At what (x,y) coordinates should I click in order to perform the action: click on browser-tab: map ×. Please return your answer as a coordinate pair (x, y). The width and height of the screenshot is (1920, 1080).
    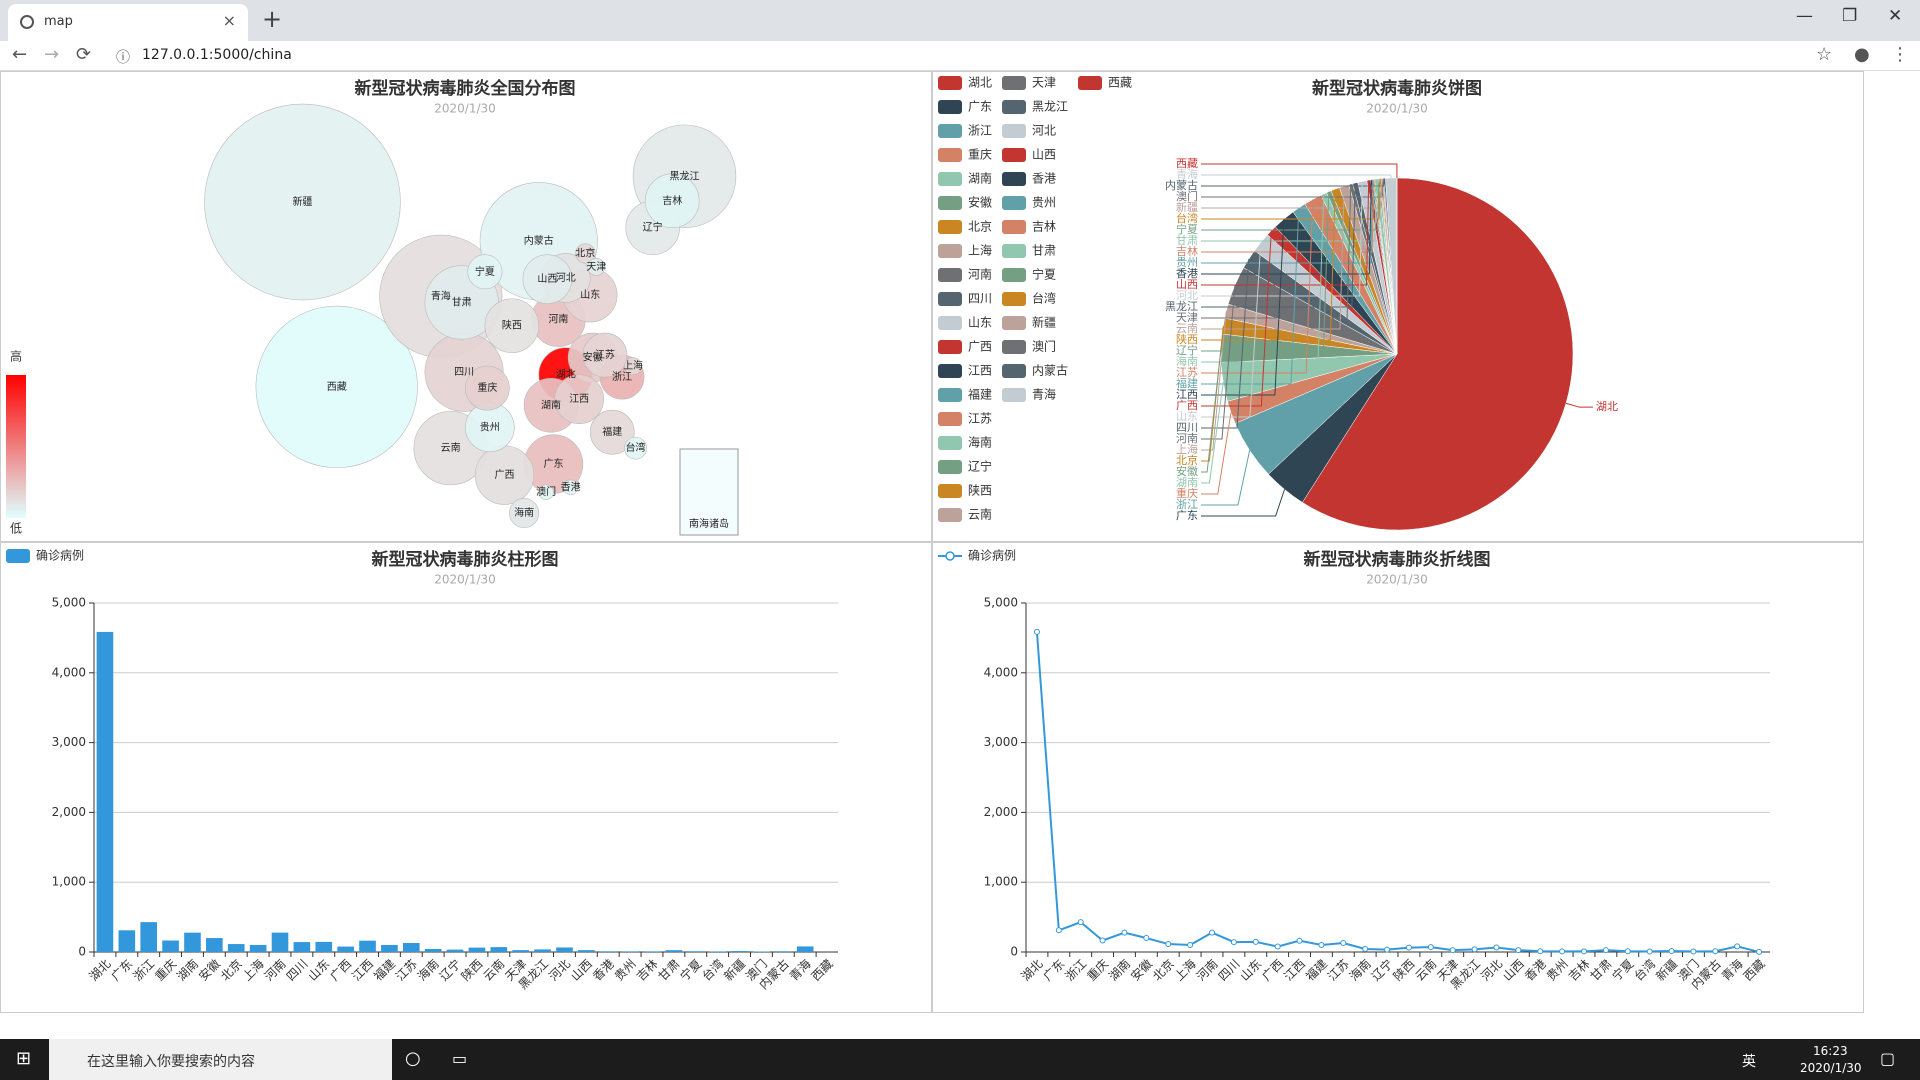
    Looking at the image, I should click on (128, 22).